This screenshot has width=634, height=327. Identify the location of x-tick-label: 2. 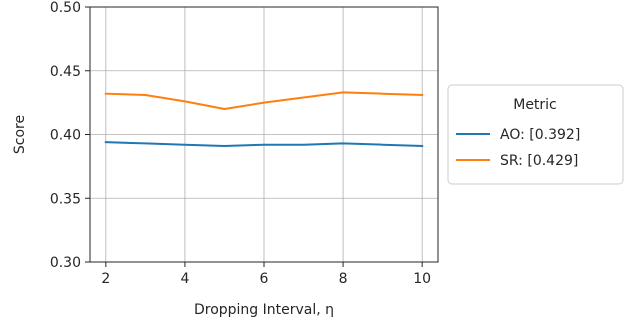
(105, 279).